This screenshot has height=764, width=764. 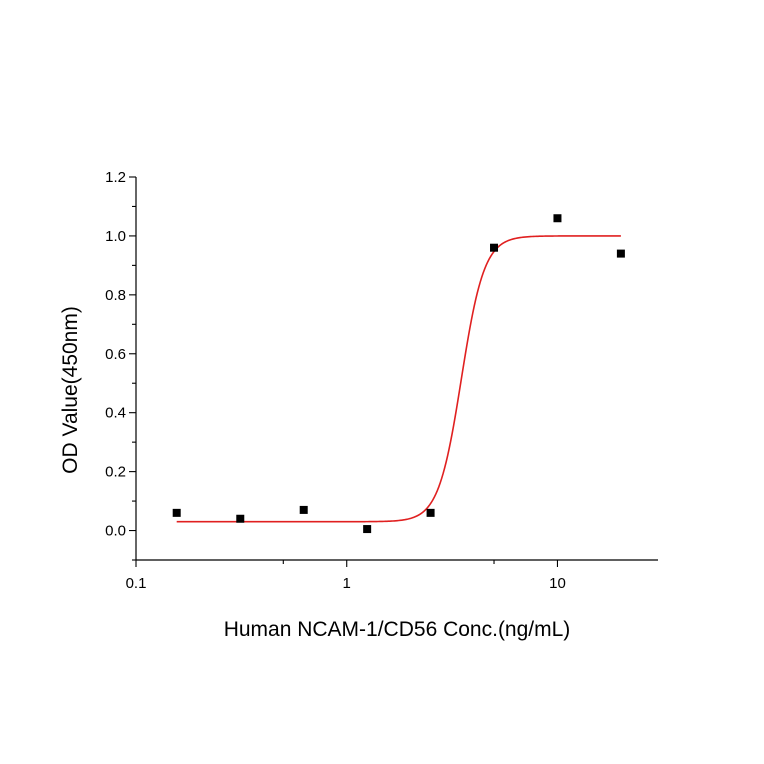 What do you see at coordinates (557, 583) in the screenshot?
I see `x-tick-label: 10` at bounding box center [557, 583].